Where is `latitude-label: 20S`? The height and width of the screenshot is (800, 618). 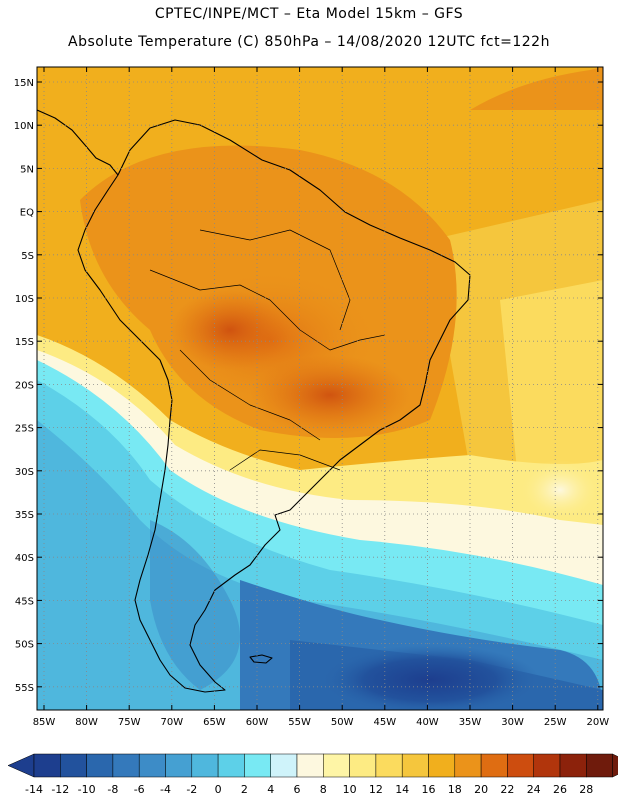 latitude-label: 20S is located at coordinates (24, 385).